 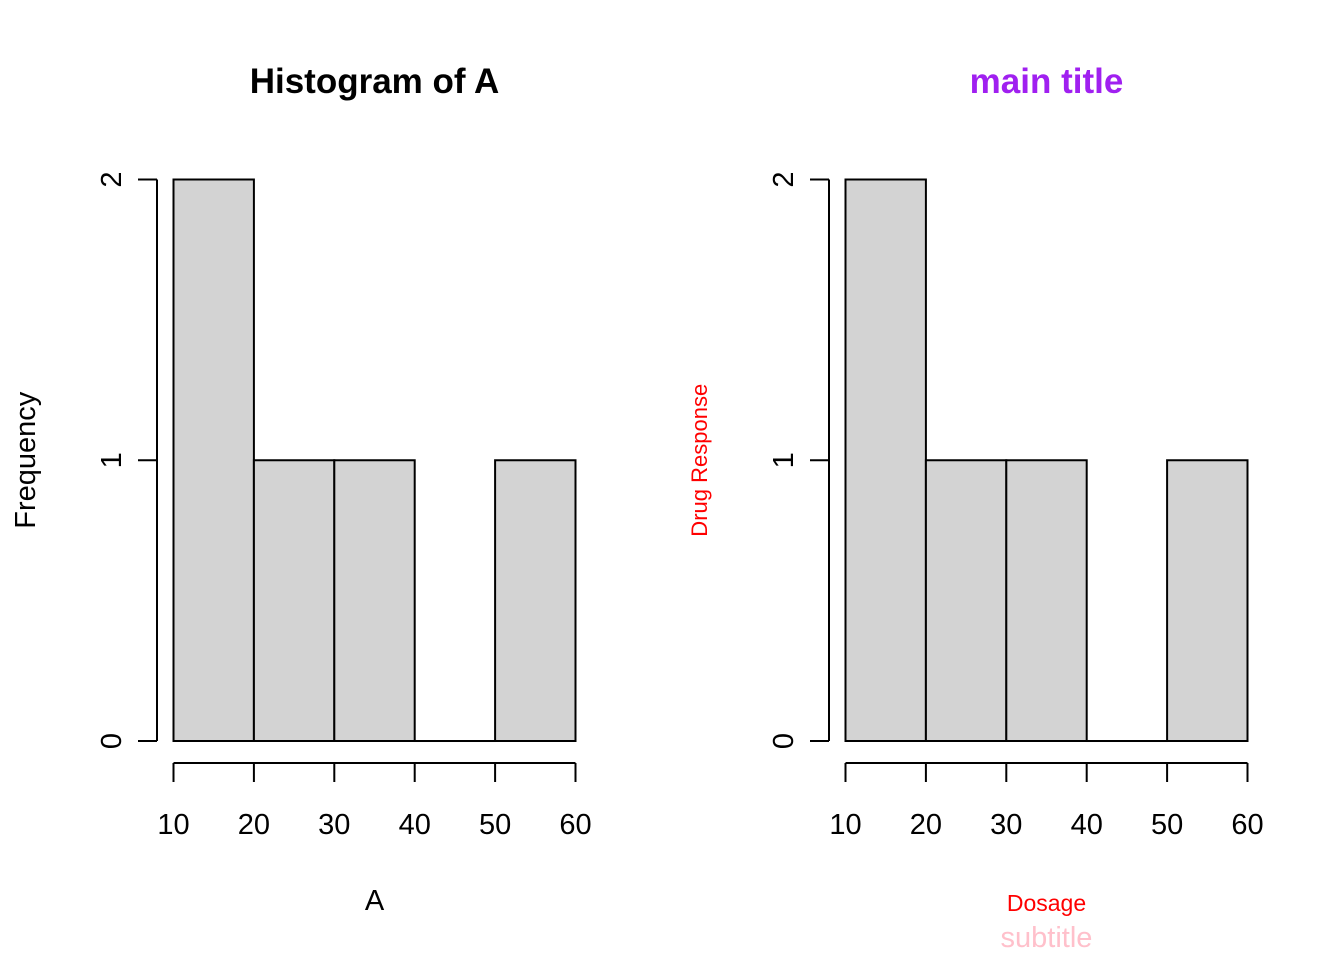 I want to click on x-axis-label: Dosage, so click(x=1046, y=903).